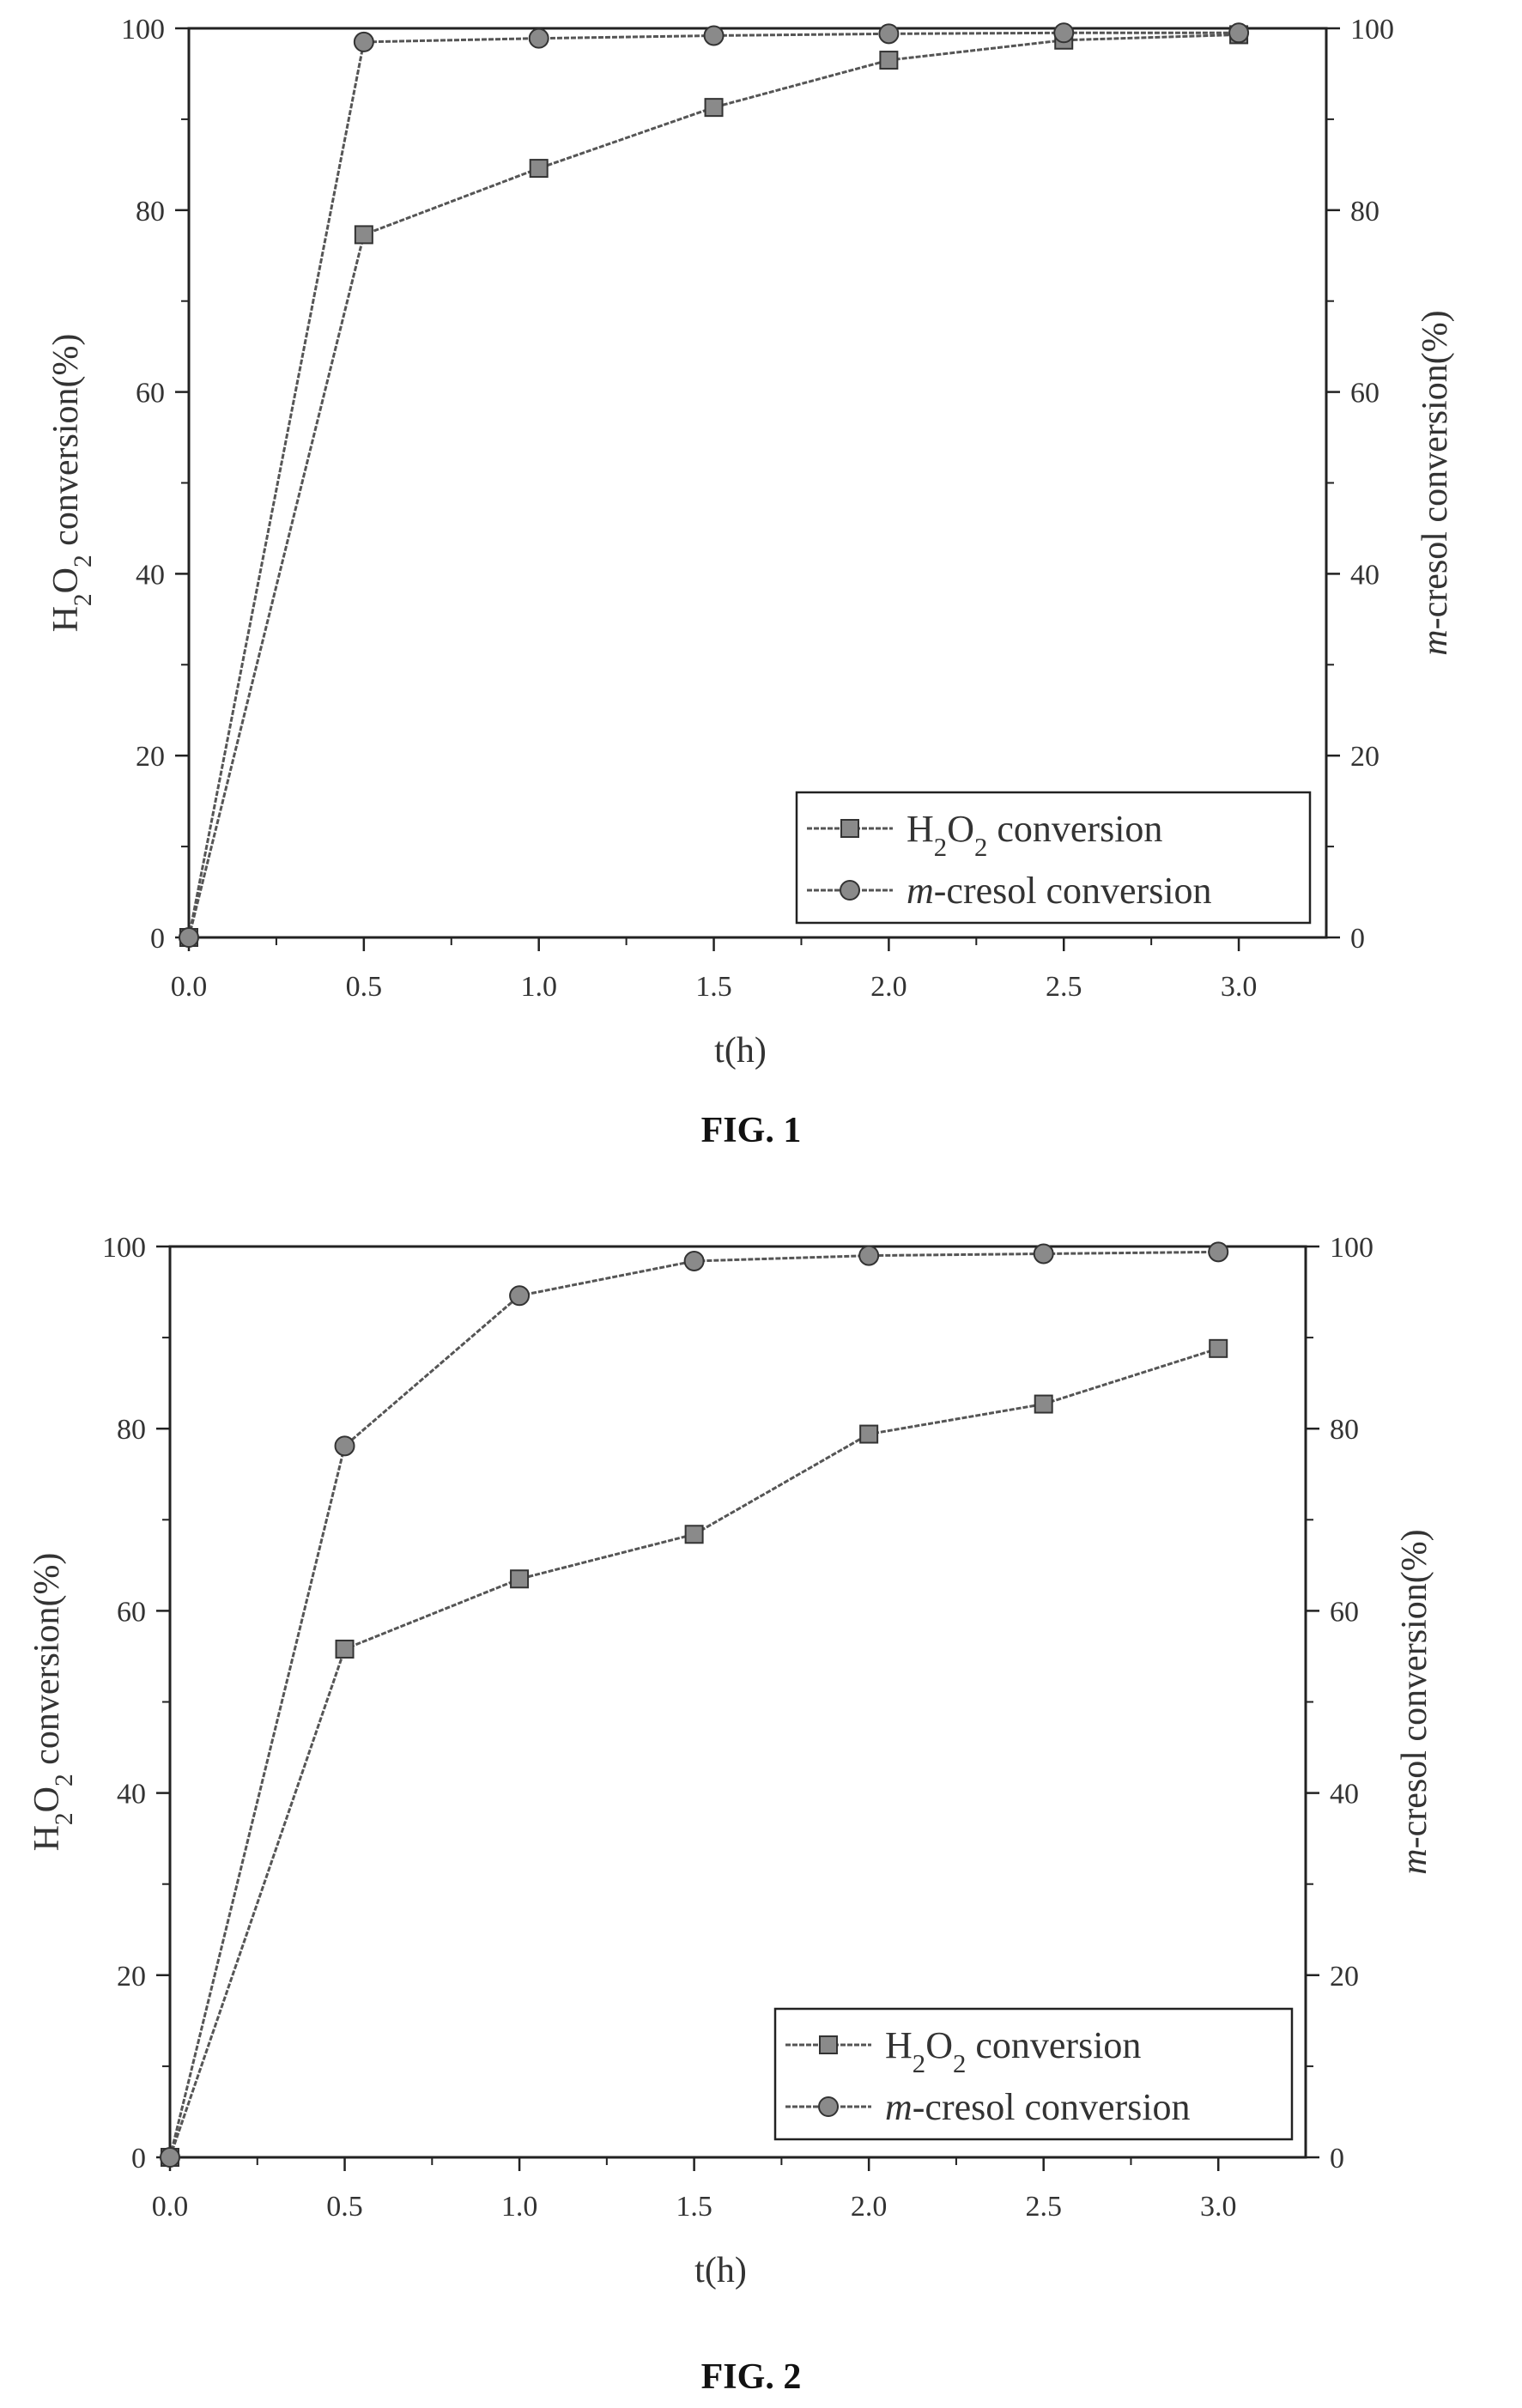 Image resolution: width=1522 pixels, height=2408 pixels. I want to click on legend-label-part: H, so click(899, 2045).